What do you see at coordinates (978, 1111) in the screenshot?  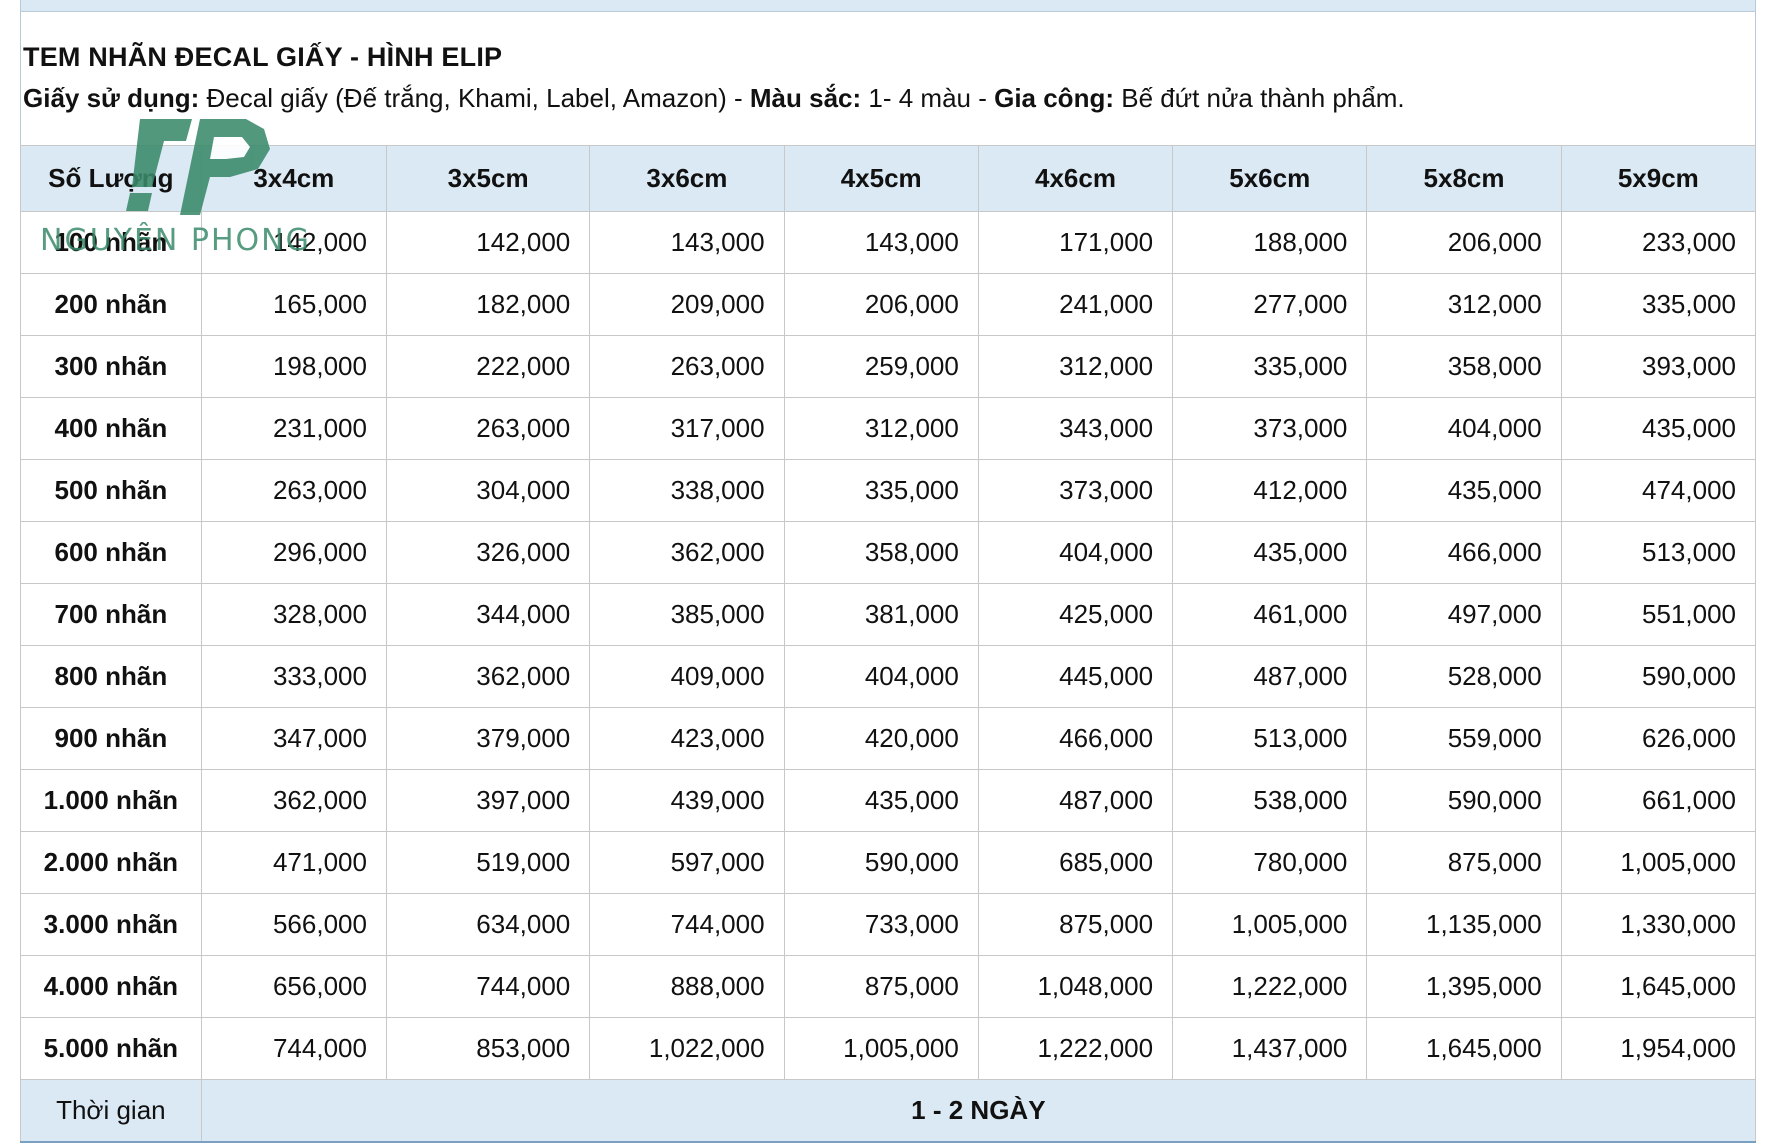 I see `delivery-time-value: 1 - 2 NGÀY` at bounding box center [978, 1111].